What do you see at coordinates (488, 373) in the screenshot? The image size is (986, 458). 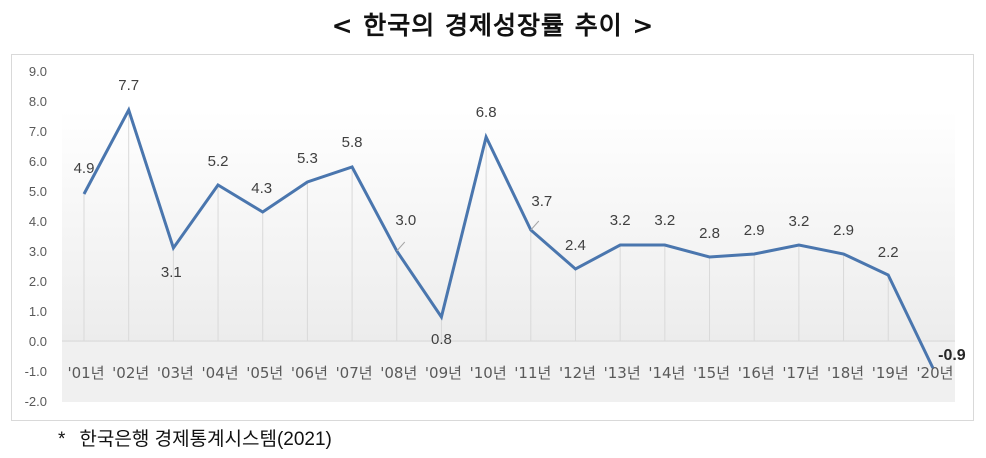 I see `x-tick-label: '10년` at bounding box center [488, 373].